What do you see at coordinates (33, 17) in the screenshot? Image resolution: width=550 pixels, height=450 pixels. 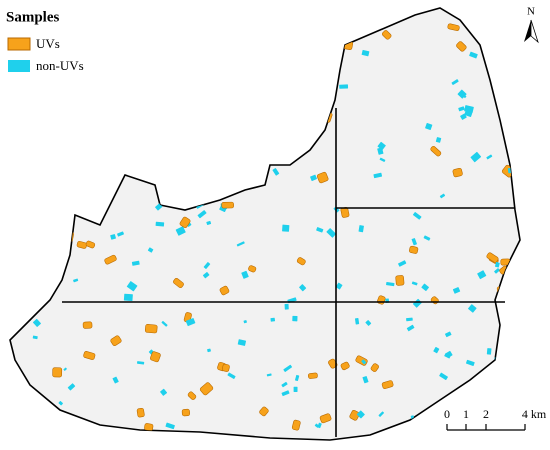 I see `legend-title: Samples` at bounding box center [33, 17].